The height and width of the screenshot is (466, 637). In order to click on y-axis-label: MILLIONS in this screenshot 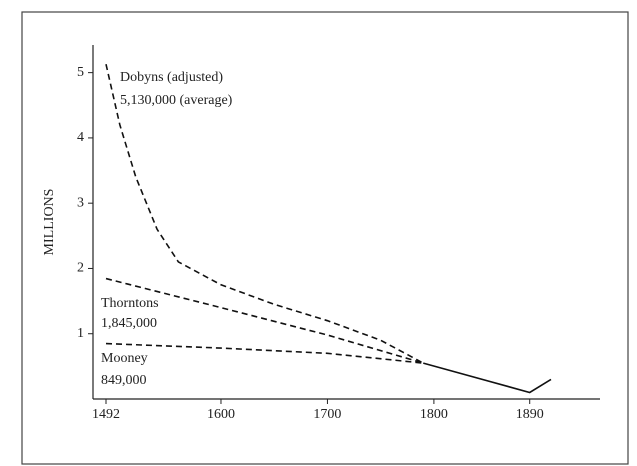, I will do `click(49, 222)`.